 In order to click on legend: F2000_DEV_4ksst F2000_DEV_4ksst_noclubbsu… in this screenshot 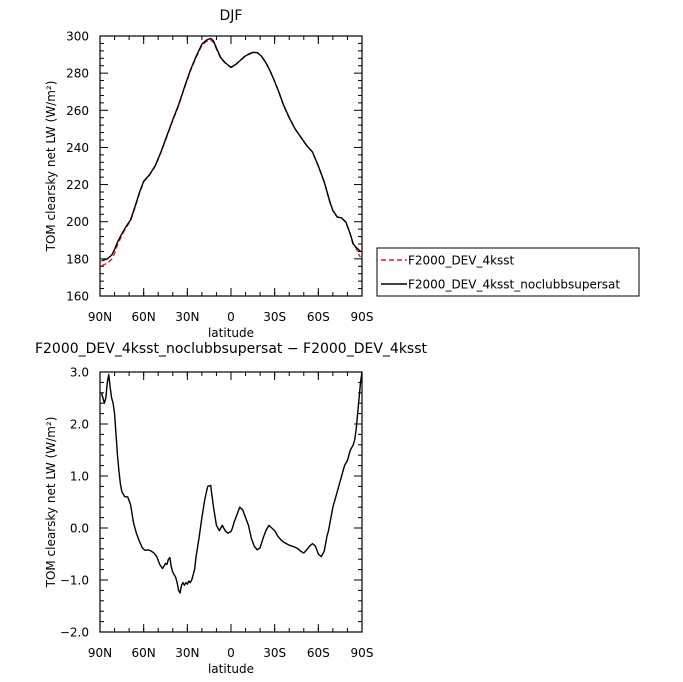, I will do `click(508, 272)`.